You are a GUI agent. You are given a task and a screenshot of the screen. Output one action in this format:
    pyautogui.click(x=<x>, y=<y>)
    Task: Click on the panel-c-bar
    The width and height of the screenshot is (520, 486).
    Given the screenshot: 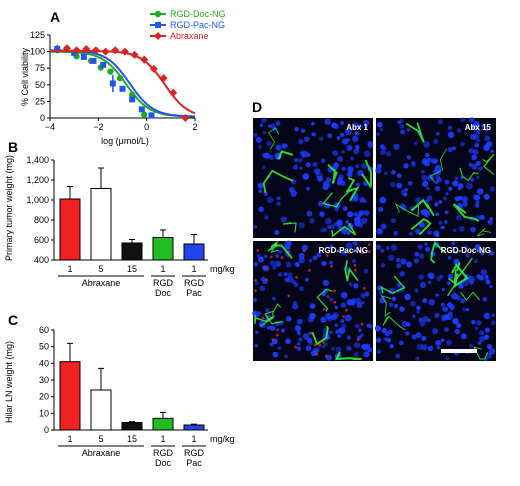 What is the action you would take?
    pyautogui.click(x=194, y=427)
    